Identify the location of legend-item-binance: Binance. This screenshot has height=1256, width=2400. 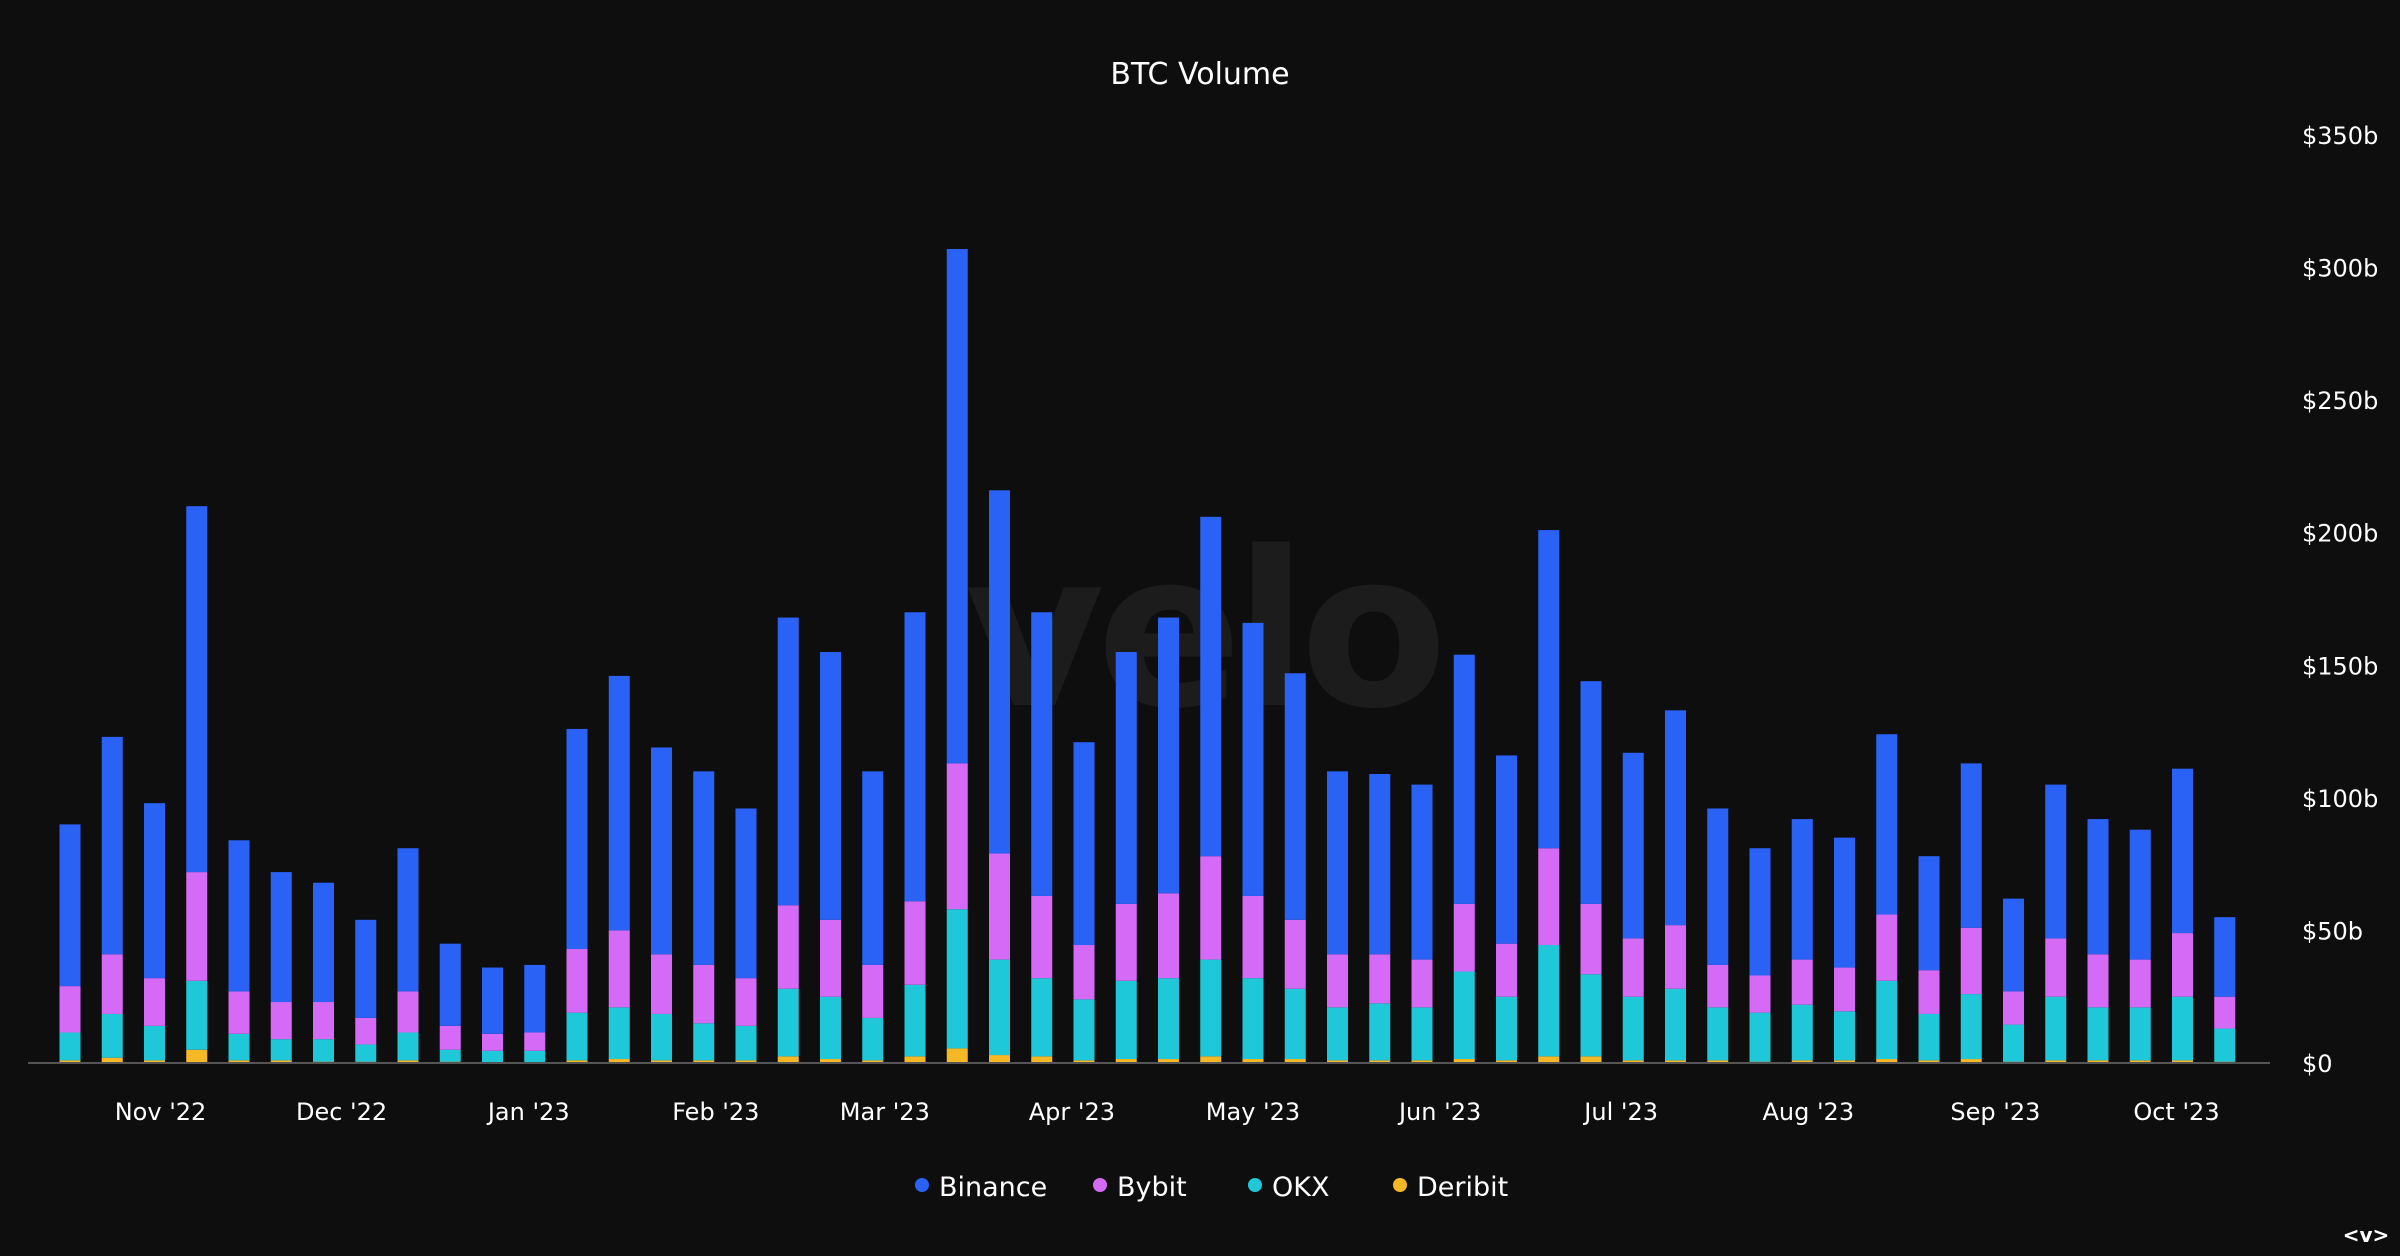
(981, 1187).